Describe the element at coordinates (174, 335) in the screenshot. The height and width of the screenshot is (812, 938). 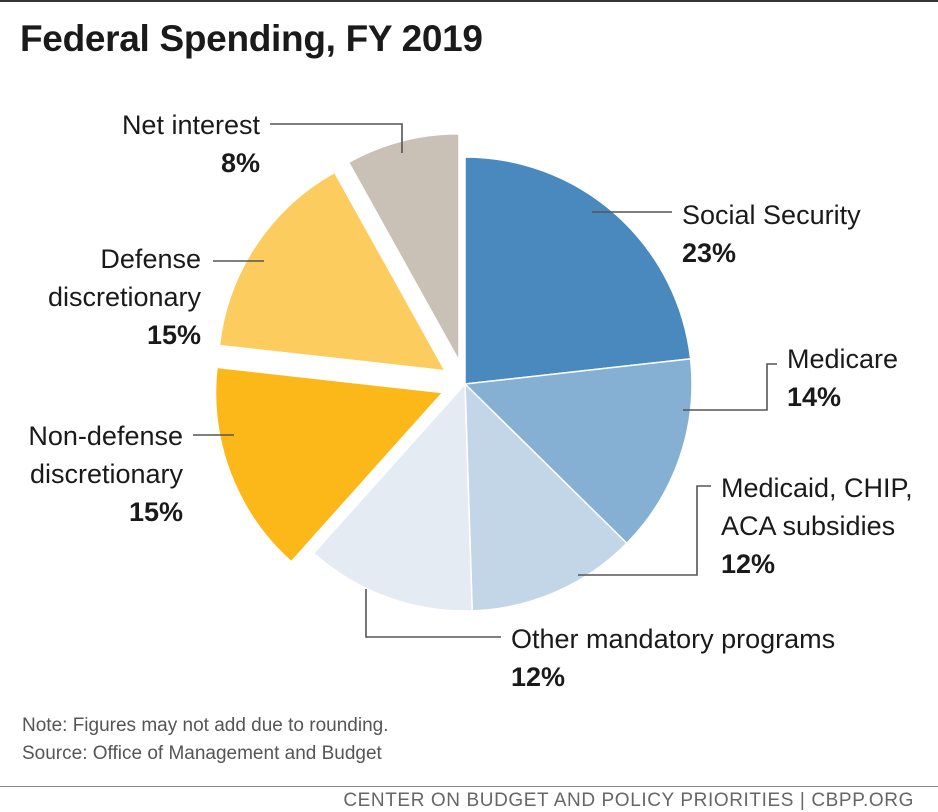
I see `slice-percent-defense-discretionary: 15%` at that location.